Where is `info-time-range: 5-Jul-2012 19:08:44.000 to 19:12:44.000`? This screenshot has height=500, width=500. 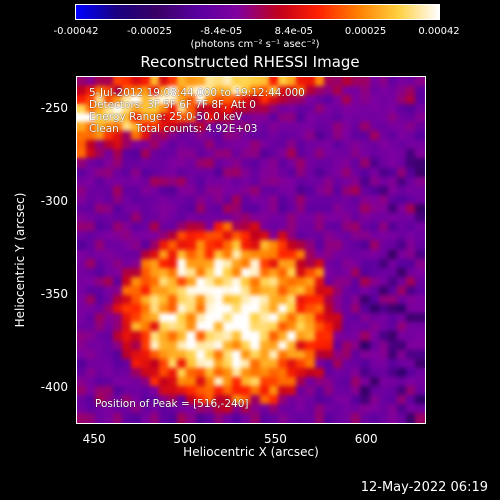
info-time-range: 5-Jul-2012 19:08:44.000 to 19:12:44.000 is located at coordinates (197, 93).